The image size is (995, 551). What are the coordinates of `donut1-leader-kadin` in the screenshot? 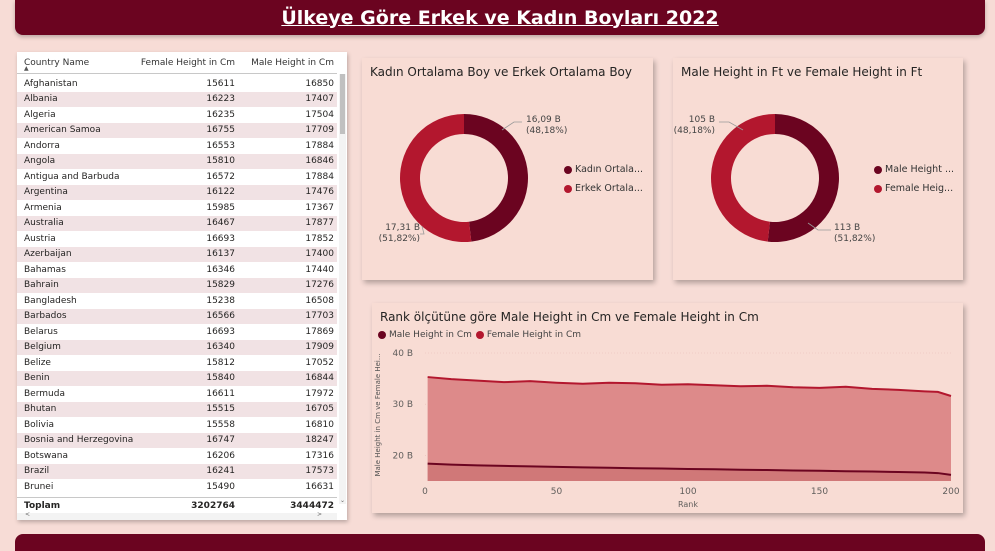 It's located at (511, 126).